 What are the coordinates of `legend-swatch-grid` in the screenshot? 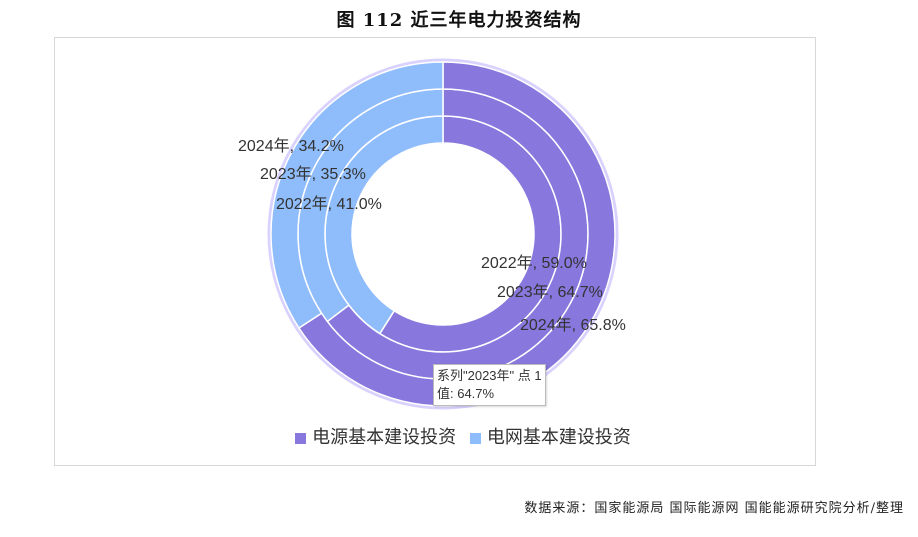 It's located at (475, 438).